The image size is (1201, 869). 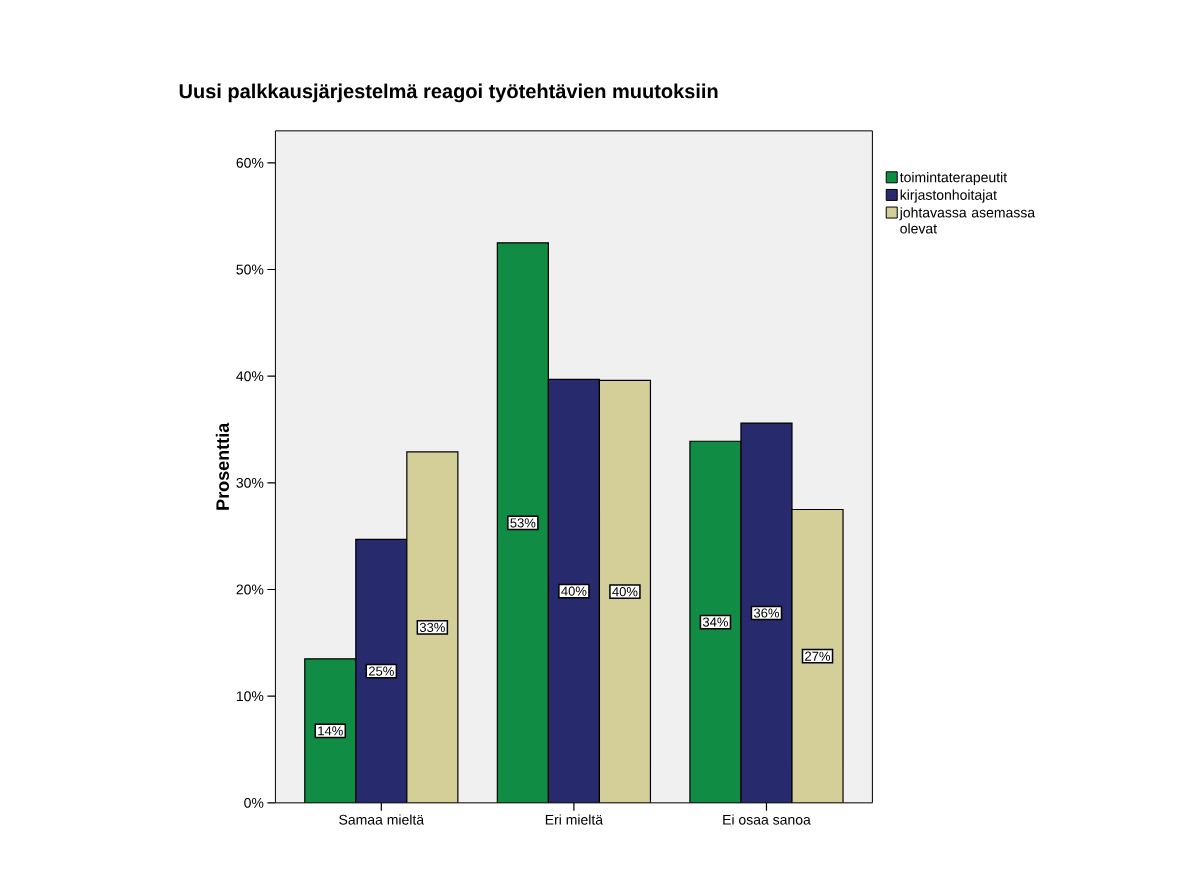 What do you see at coordinates (767, 819) in the screenshot?
I see `x-tick-label: Ei osaa sanoa` at bounding box center [767, 819].